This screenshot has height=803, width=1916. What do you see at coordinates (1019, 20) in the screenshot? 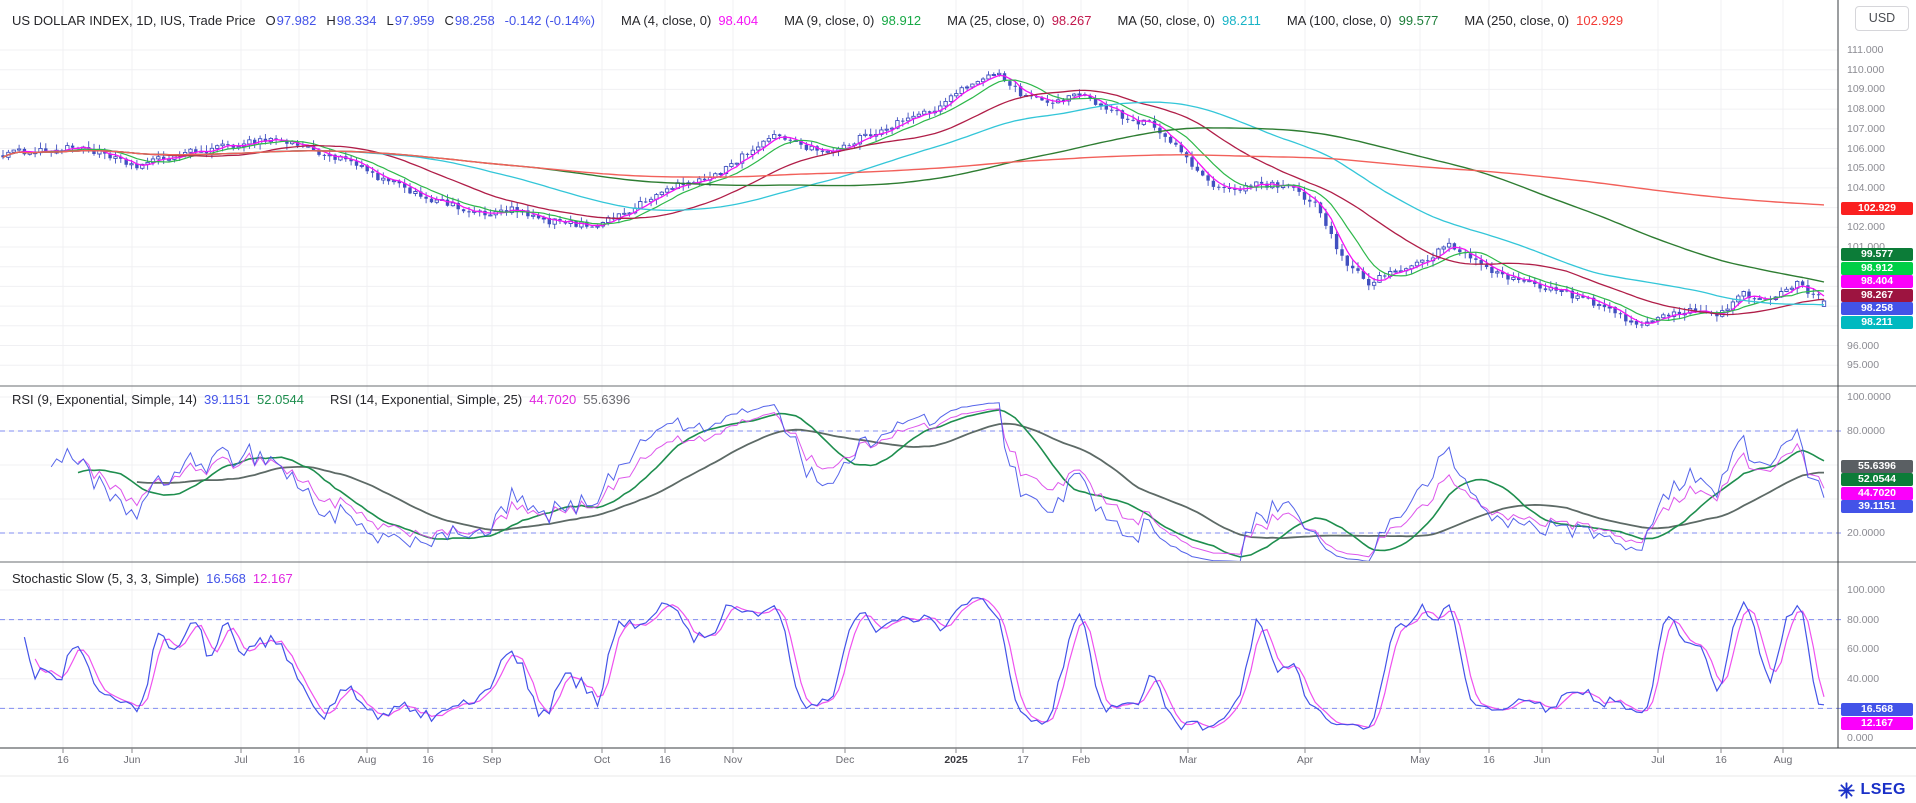
I see `ma-legend-25: MA (25, close, 0) 98.267` at bounding box center [1019, 20].